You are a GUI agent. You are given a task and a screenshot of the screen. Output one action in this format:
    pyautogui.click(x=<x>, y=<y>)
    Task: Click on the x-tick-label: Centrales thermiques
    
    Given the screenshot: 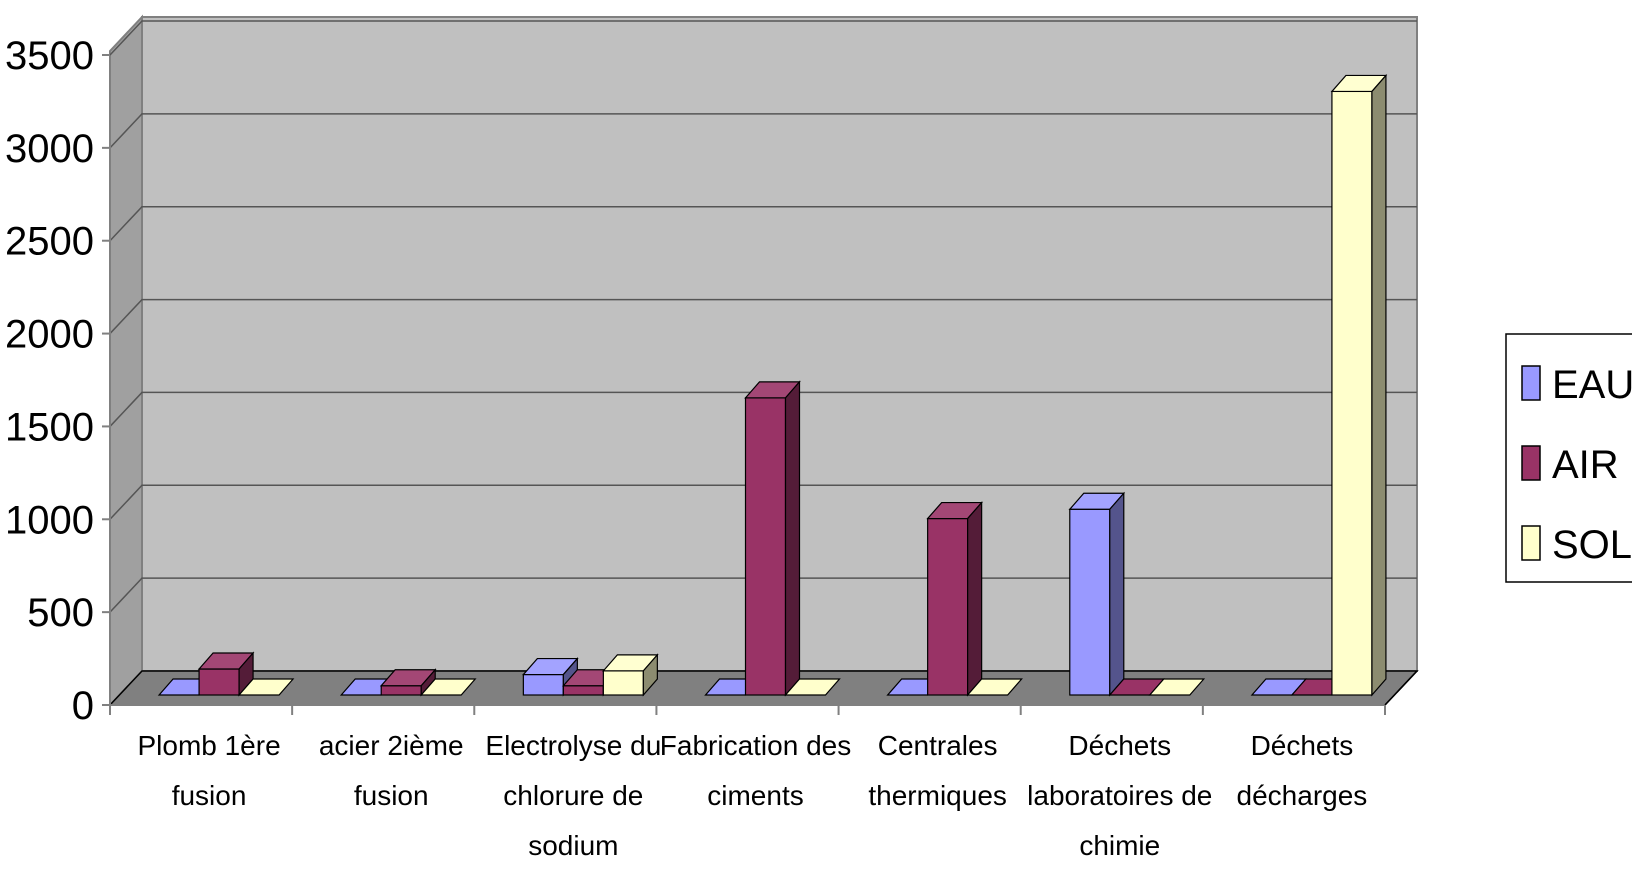 What is the action you would take?
    pyautogui.click(x=937, y=770)
    